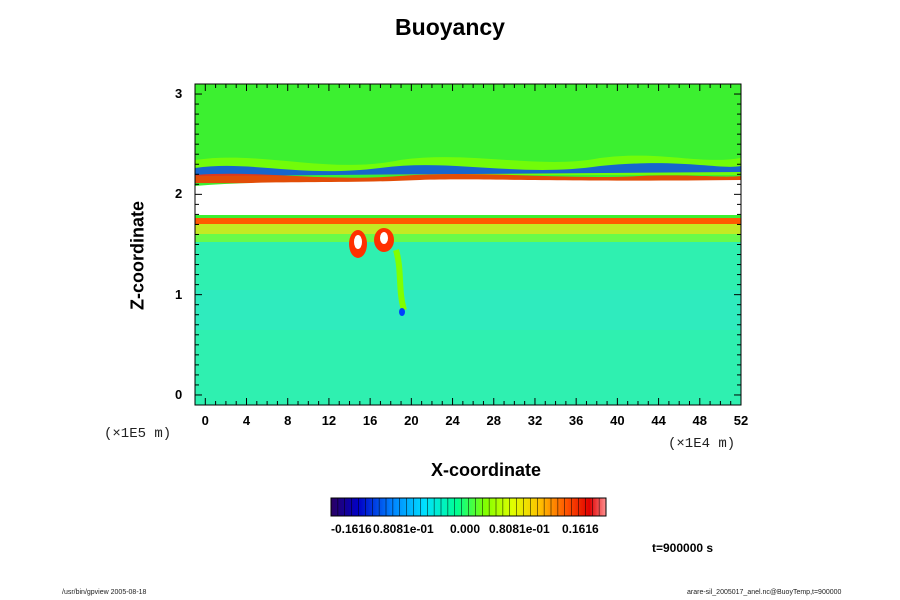 This screenshot has width=900, height=600. I want to click on x-axis-unit: (×1E4 m), so click(702, 444).